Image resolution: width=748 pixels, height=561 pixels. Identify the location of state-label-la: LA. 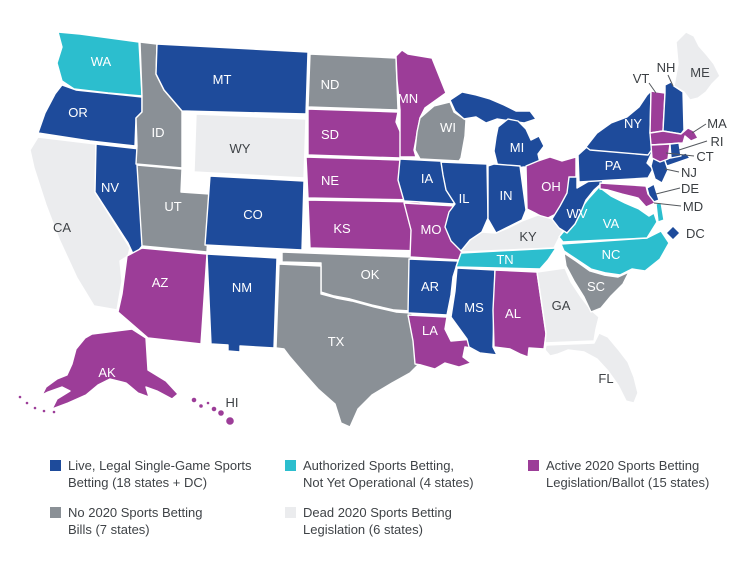
(430, 330).